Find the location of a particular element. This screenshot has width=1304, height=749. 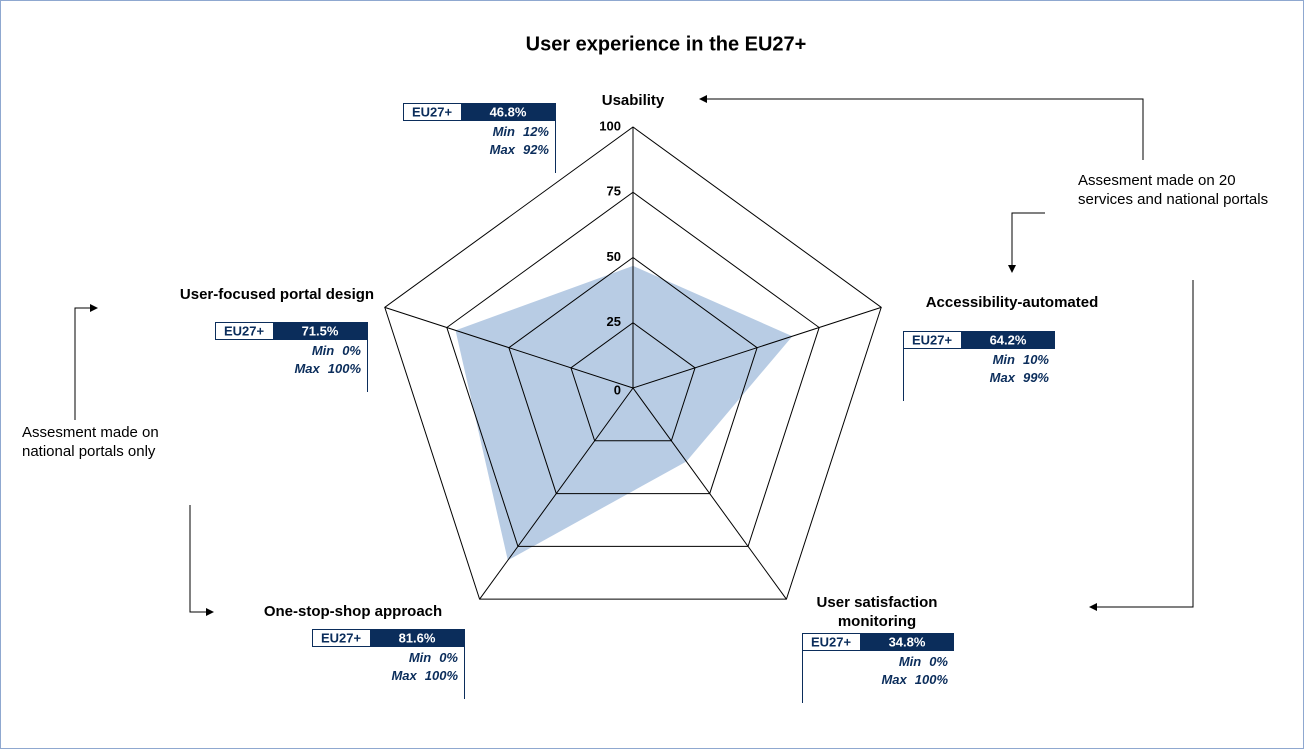

value-label: 64.2% is located at coordinates (1008, 339).